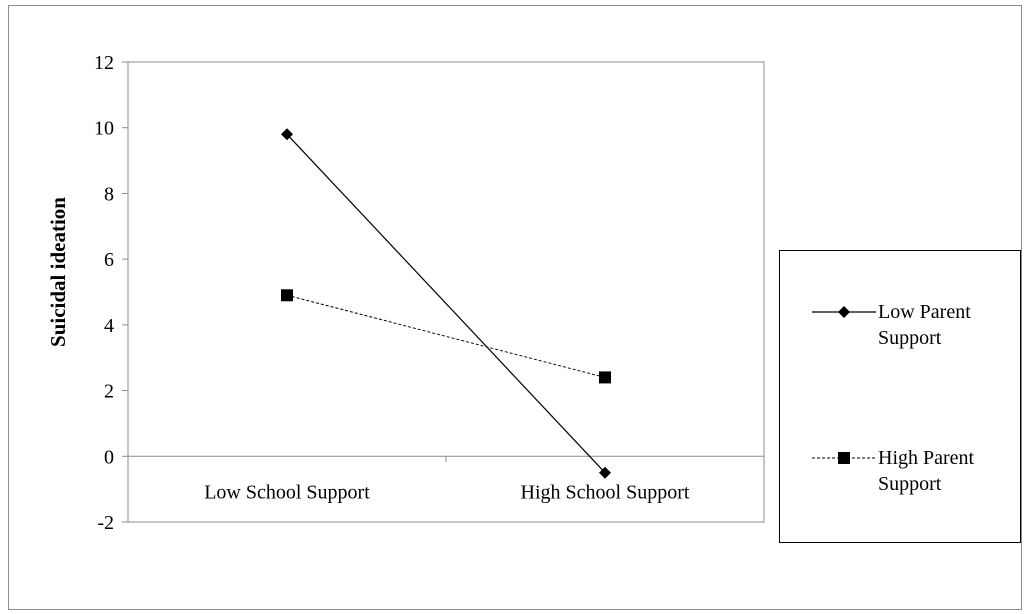 The width and height of the screenshot is (1028, 614). Describe the element at coordinates (104, 129) in the screenshot. I see `y-tick-label-6: 10` at that location.